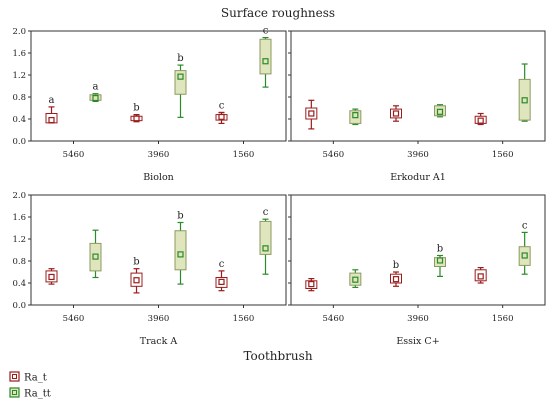  Describe the element at coordinates (278, 13) in the screenshot. I see `chart-title: Surface roughness` at that location.